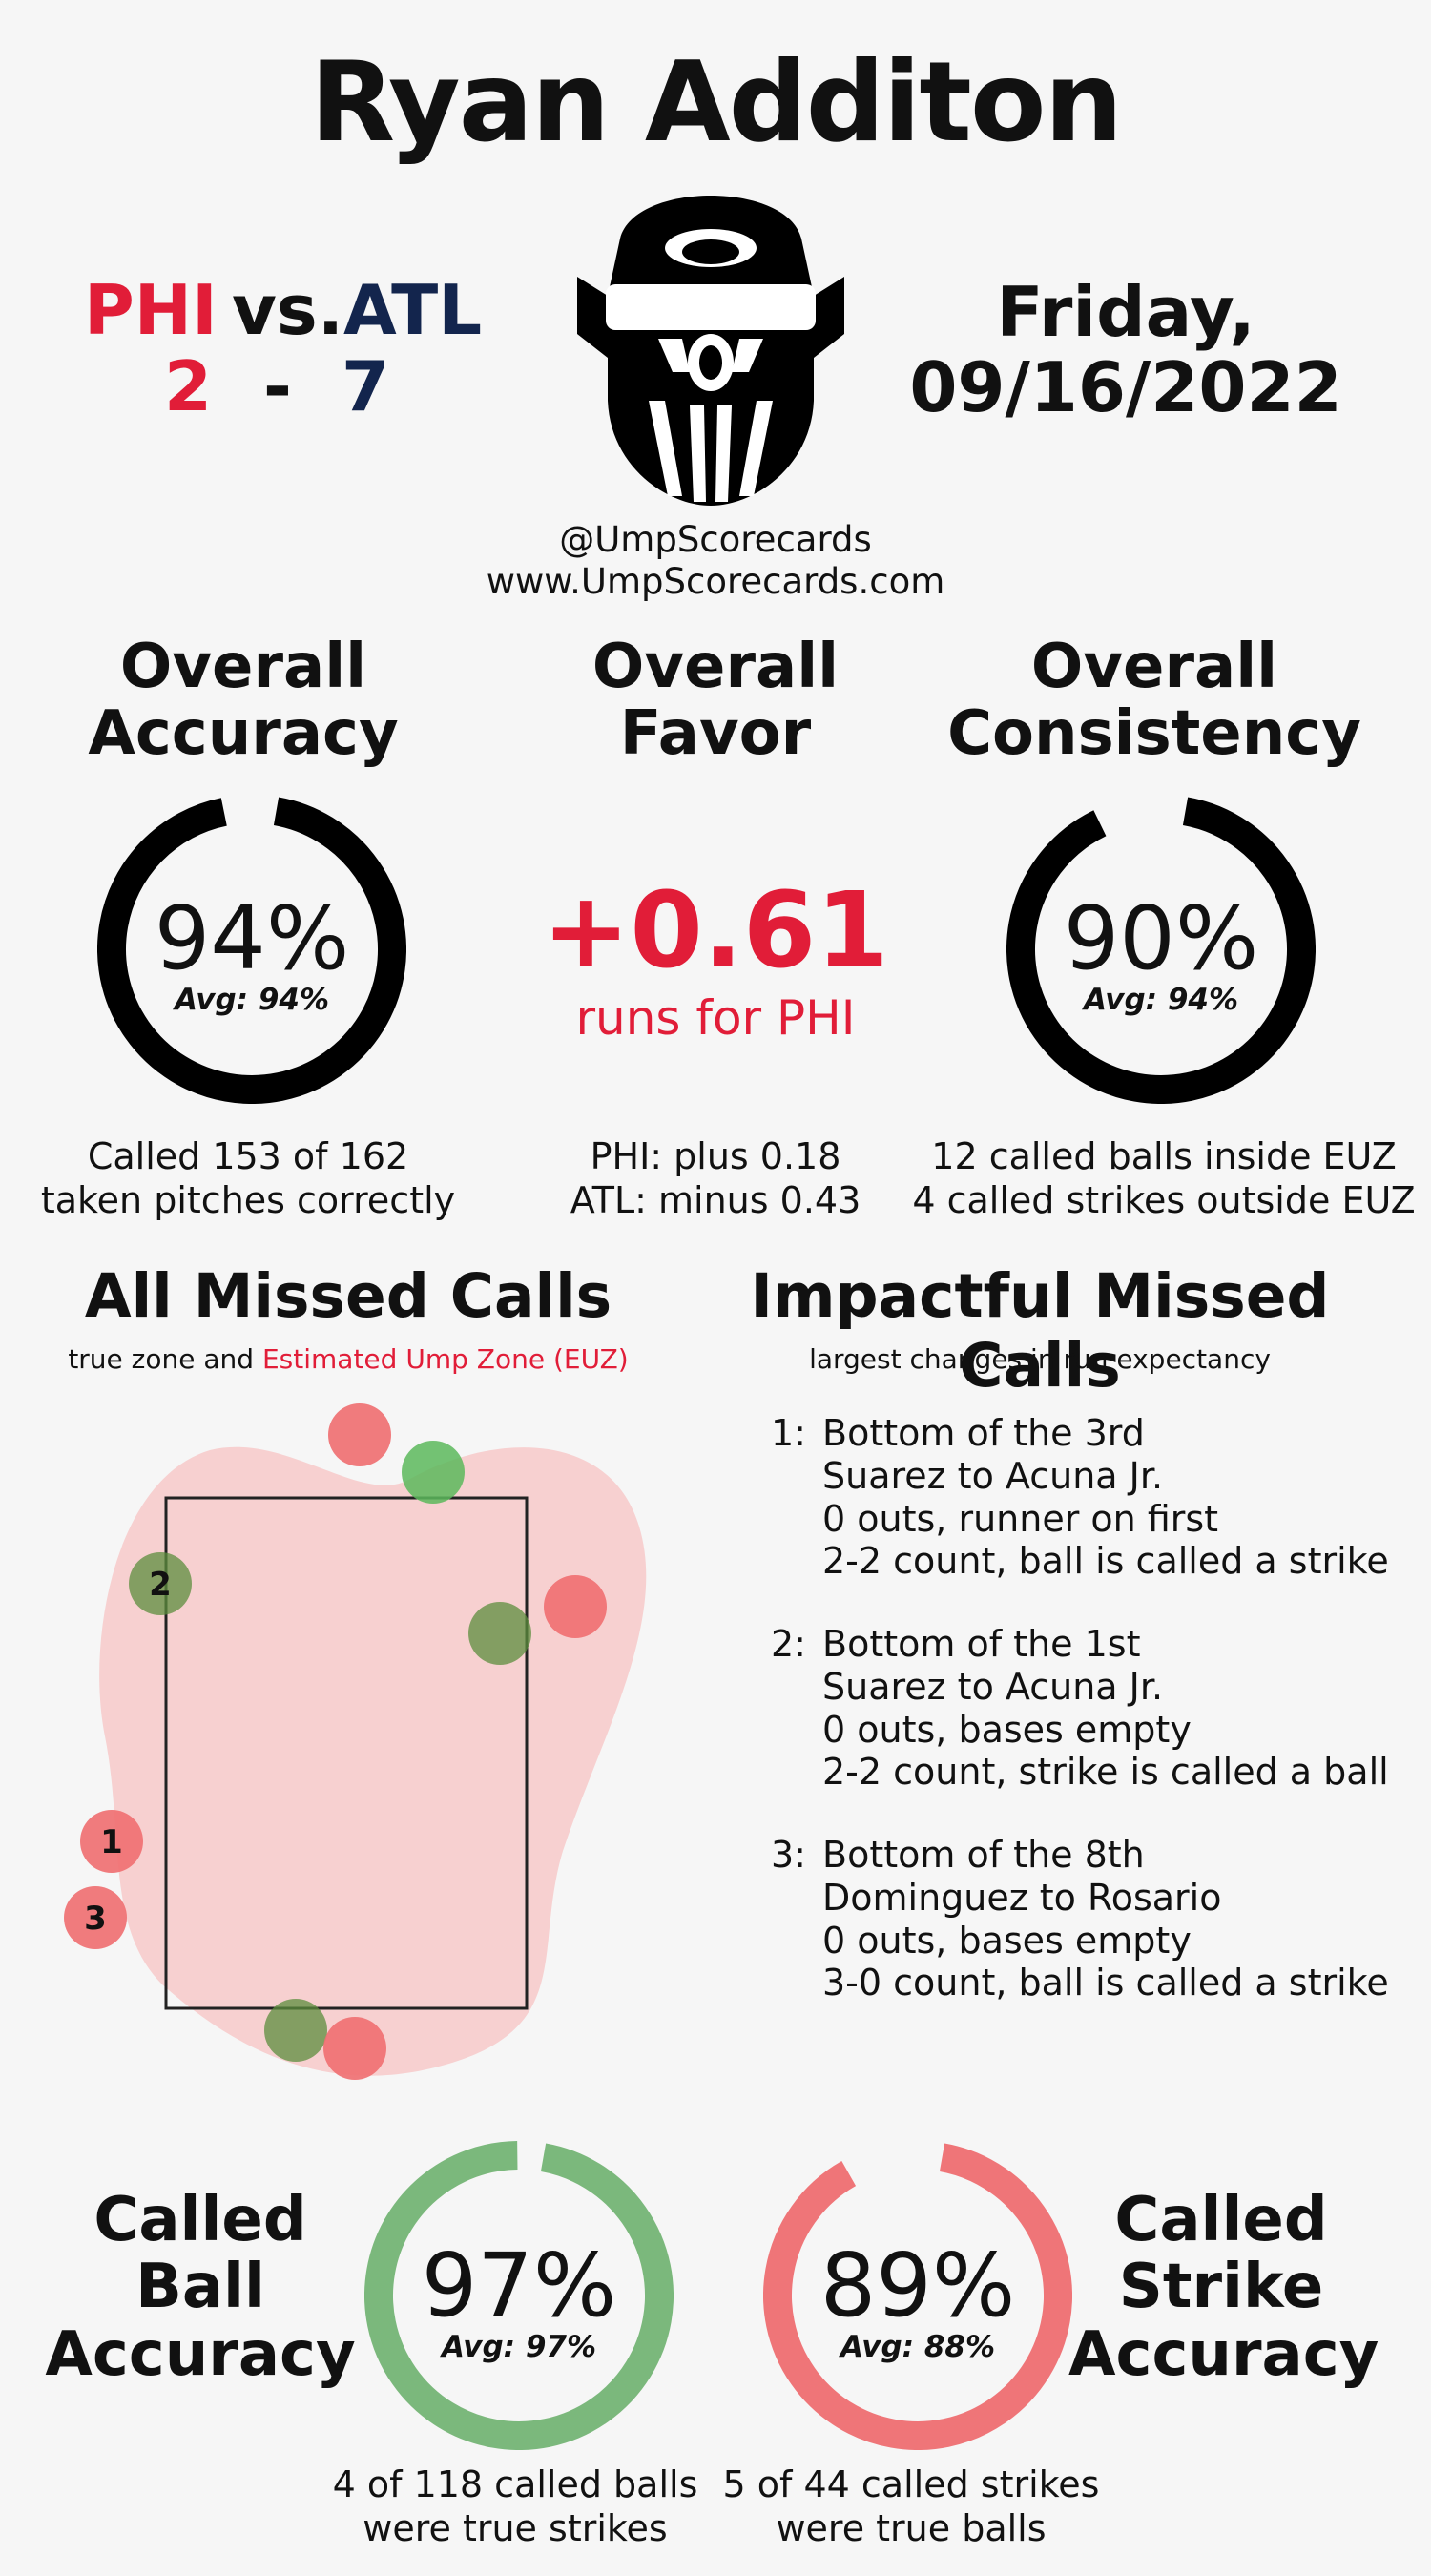 This screenshot has height=2576, width=1431. I want to click on consistency-desc-line2: 4 called strikes outside EUZ, so click(1164, 1199).